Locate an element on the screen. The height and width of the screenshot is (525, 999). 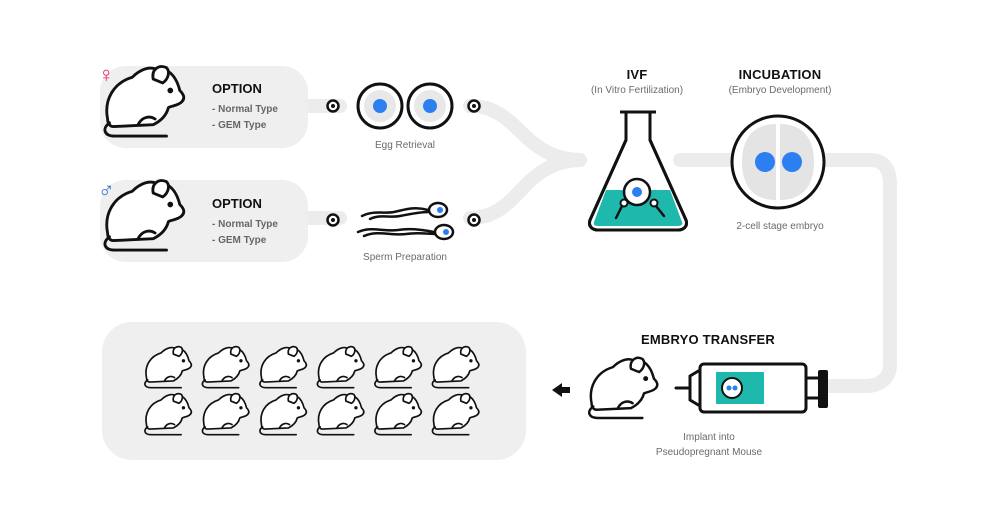
male-option-panel is located at coordinates (204, 220).